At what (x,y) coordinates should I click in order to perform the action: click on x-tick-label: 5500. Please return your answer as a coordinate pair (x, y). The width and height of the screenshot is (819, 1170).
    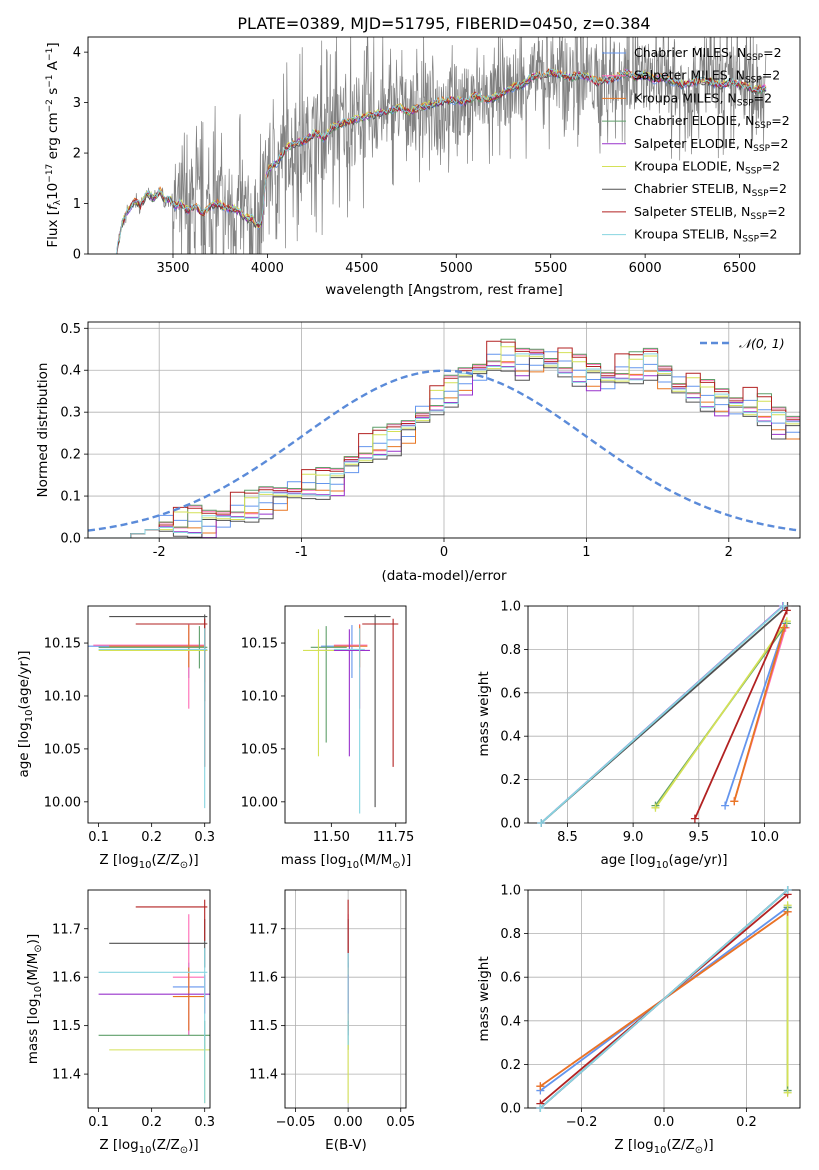
    Looking at the image, I should click on (550, 268).